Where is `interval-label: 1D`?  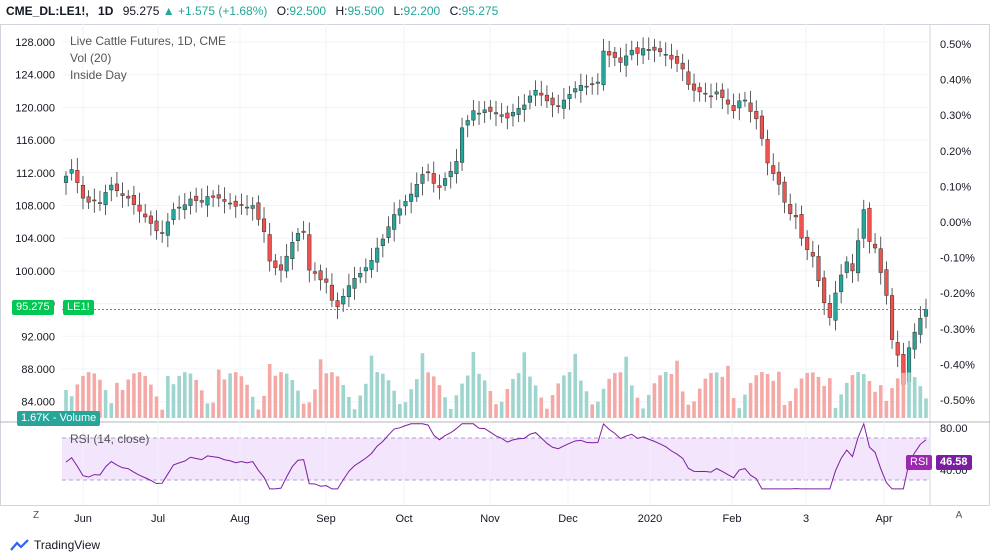
interval-label: 1D is located at coordinates (106, 11).